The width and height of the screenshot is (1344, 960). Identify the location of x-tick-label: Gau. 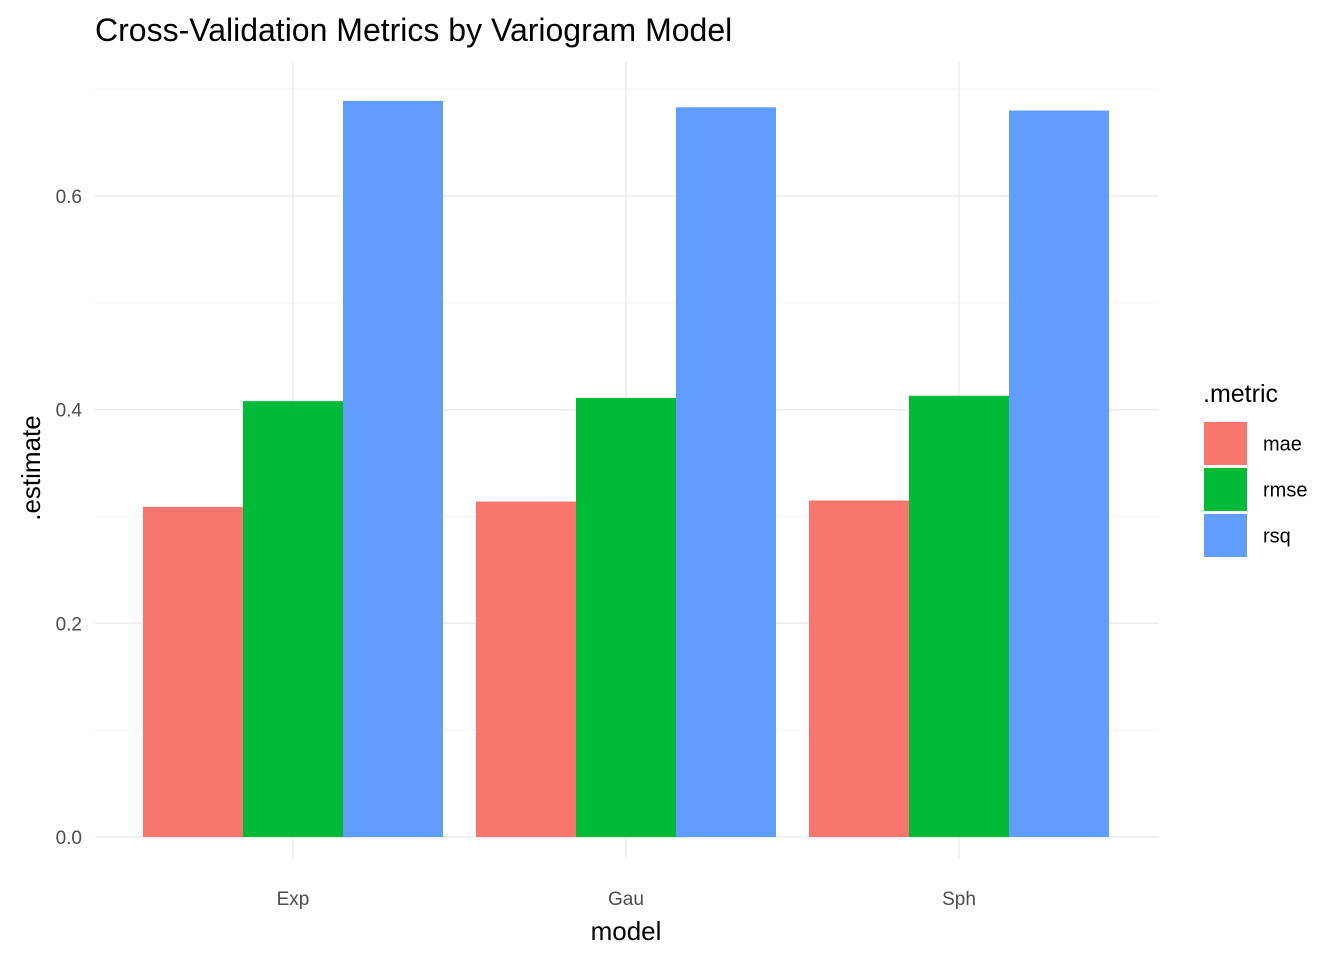
(626, 899).